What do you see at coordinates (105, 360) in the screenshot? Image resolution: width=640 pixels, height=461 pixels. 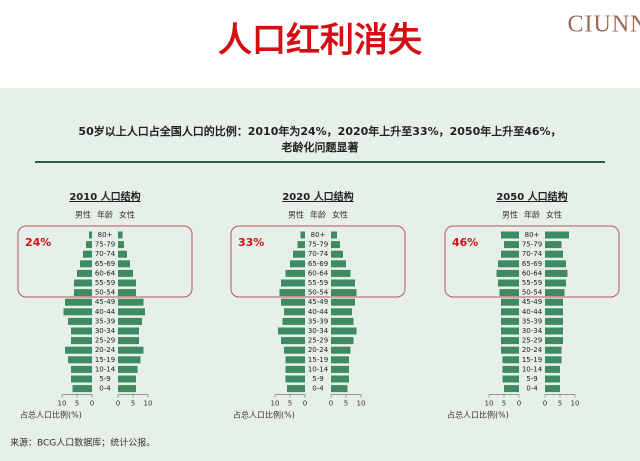 I see `y-tick-label: 15-19` at bounding box center [105, 360].